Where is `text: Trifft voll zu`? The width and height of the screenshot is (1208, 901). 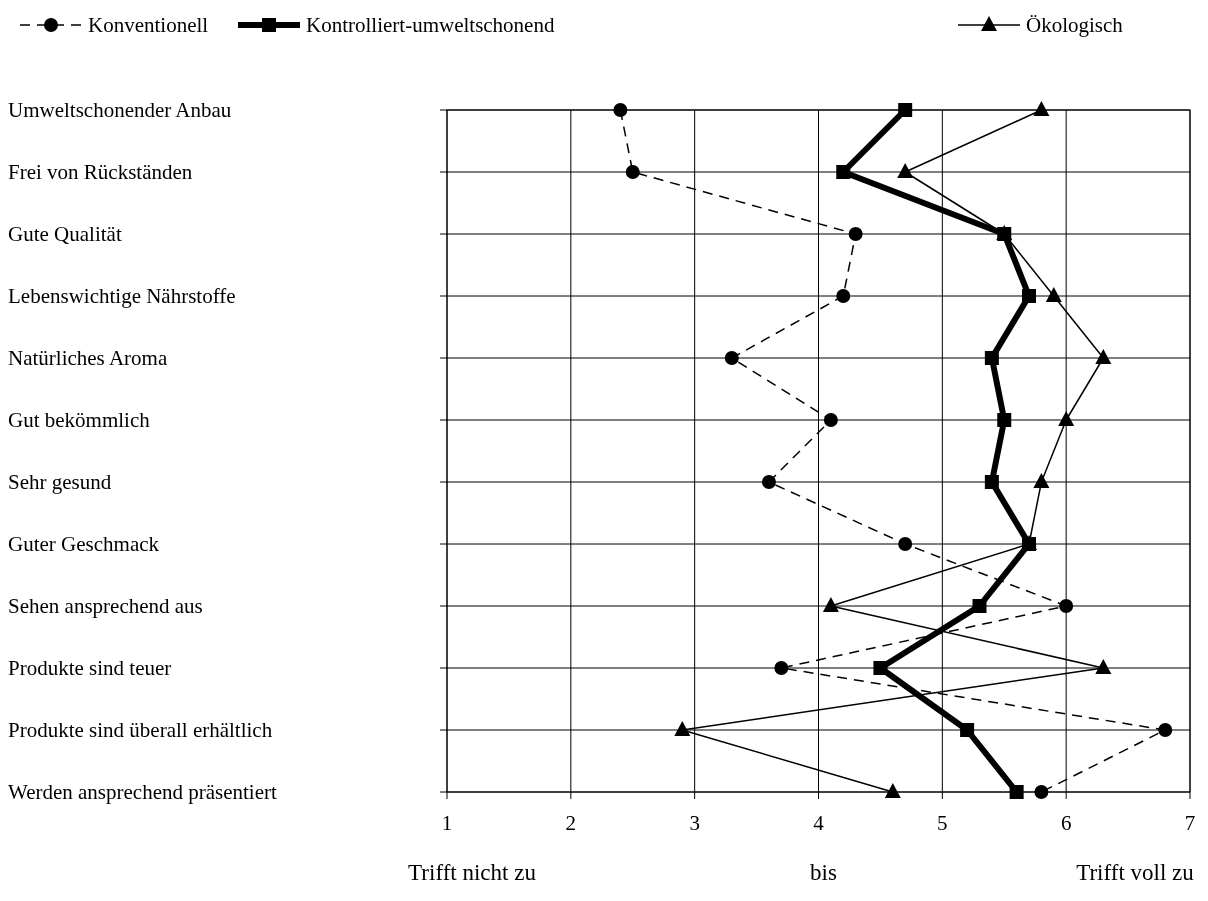
text: Trifft voll zu is located at coordinates (1135, 872).